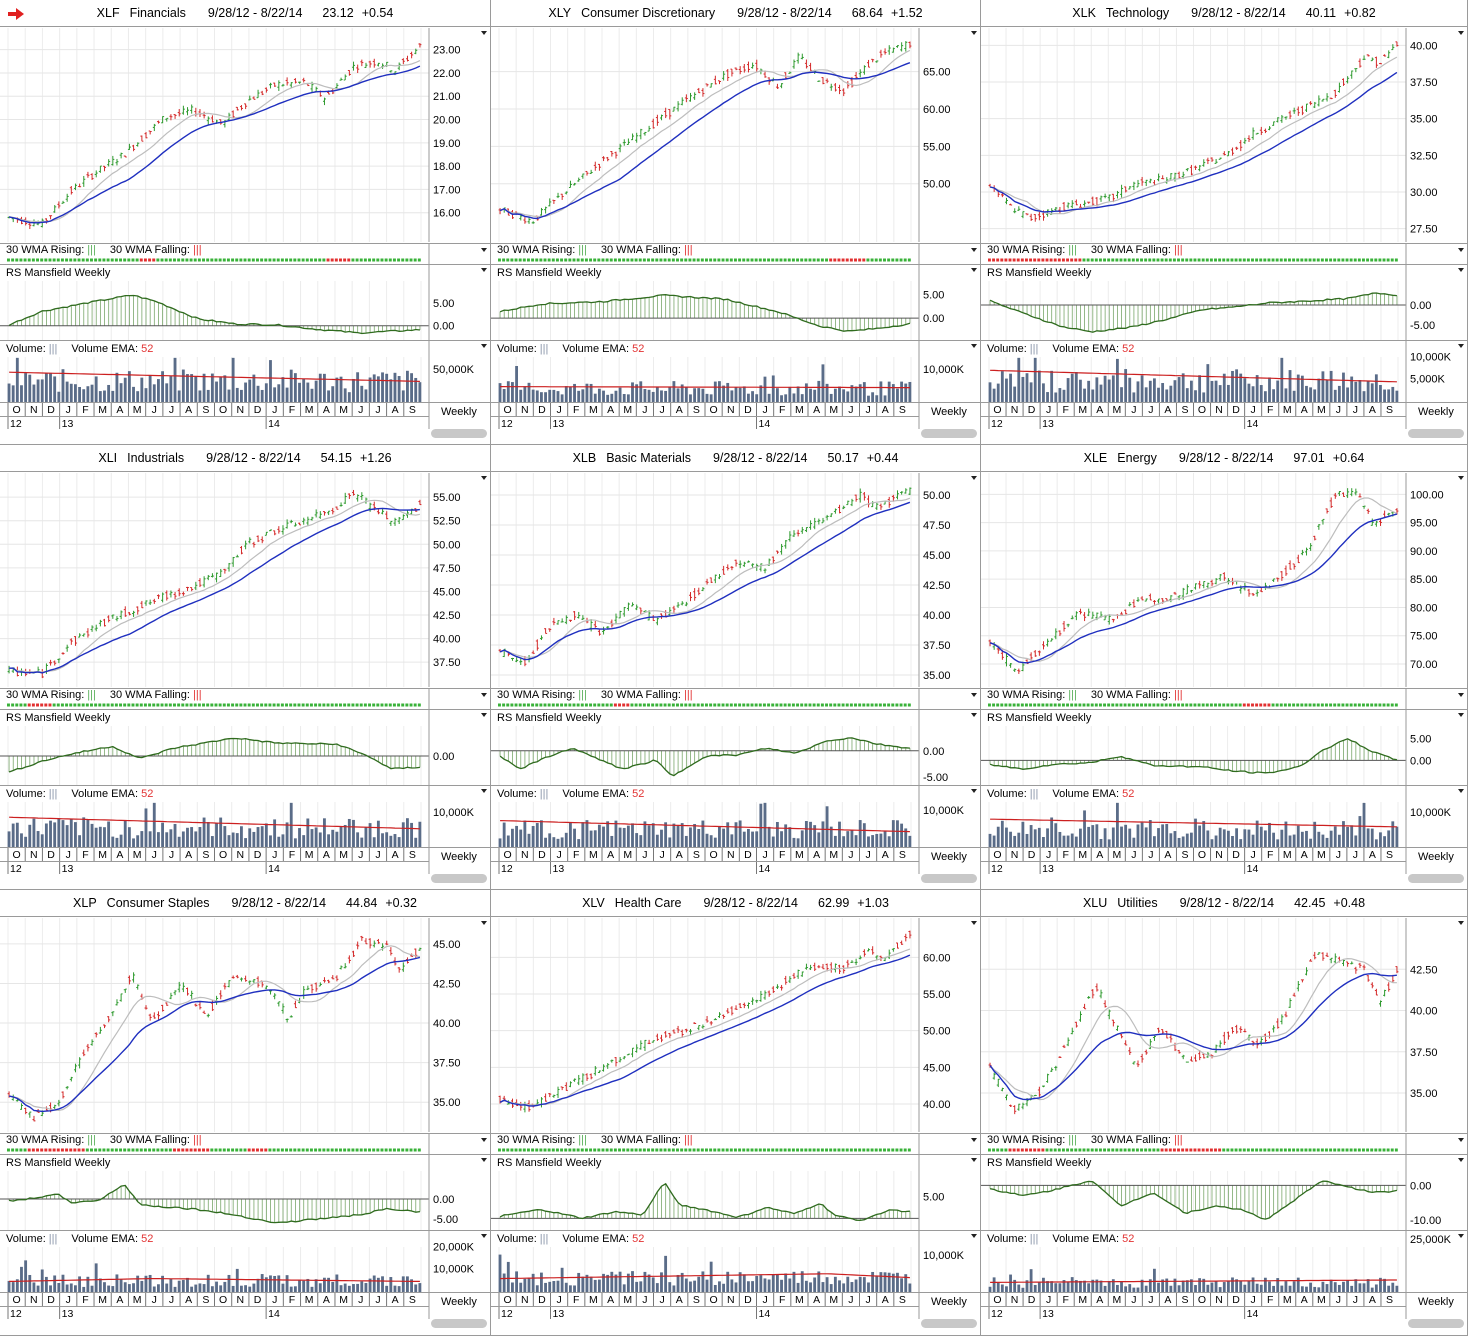 Image resolution: width=1468 pixels, height=1336 pixels. Describe the element at coordinates (1224, 1193) in the screenshot. I see `rs-pane: 0.00-10.00` at that location.